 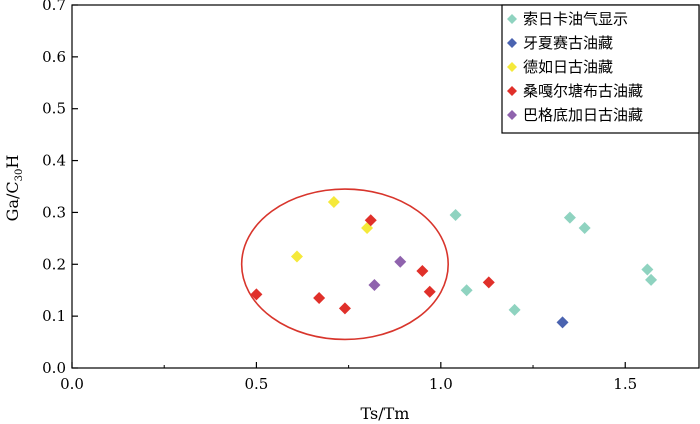 I want to click on y-axis-label: Ga/C30H, so click(x=14, y=188).